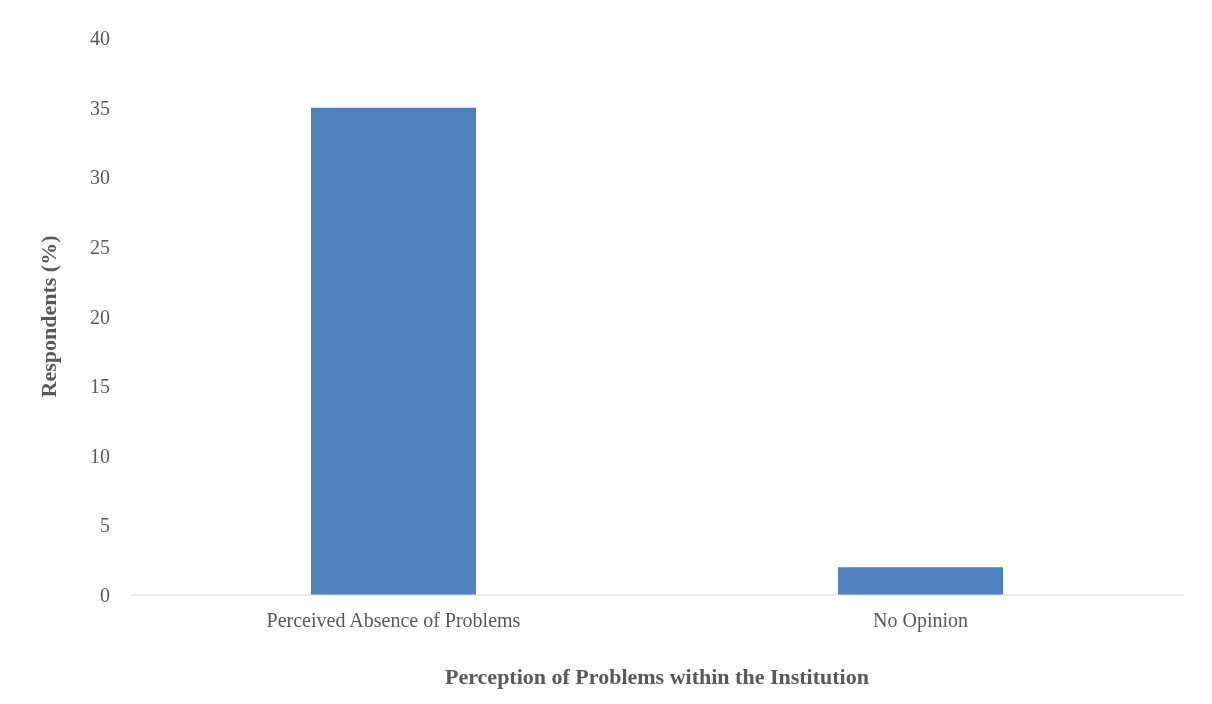 This screenshot has height=704, width=1212. Describe the element at coordinates (393, 620) in the screenshot. I see `x-tick-label: Perceived Absence of Problems` at that location.